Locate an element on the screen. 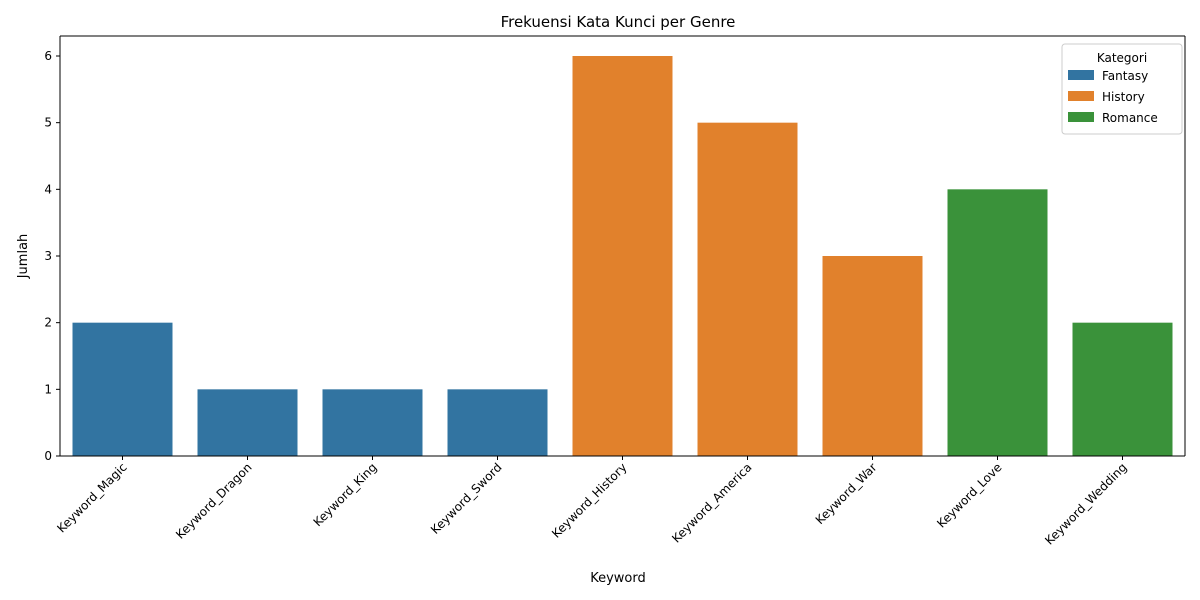 Image resolution: width=1200 pixels, height=600 pixels. legend-frame is located at coordinates (1122, 89).